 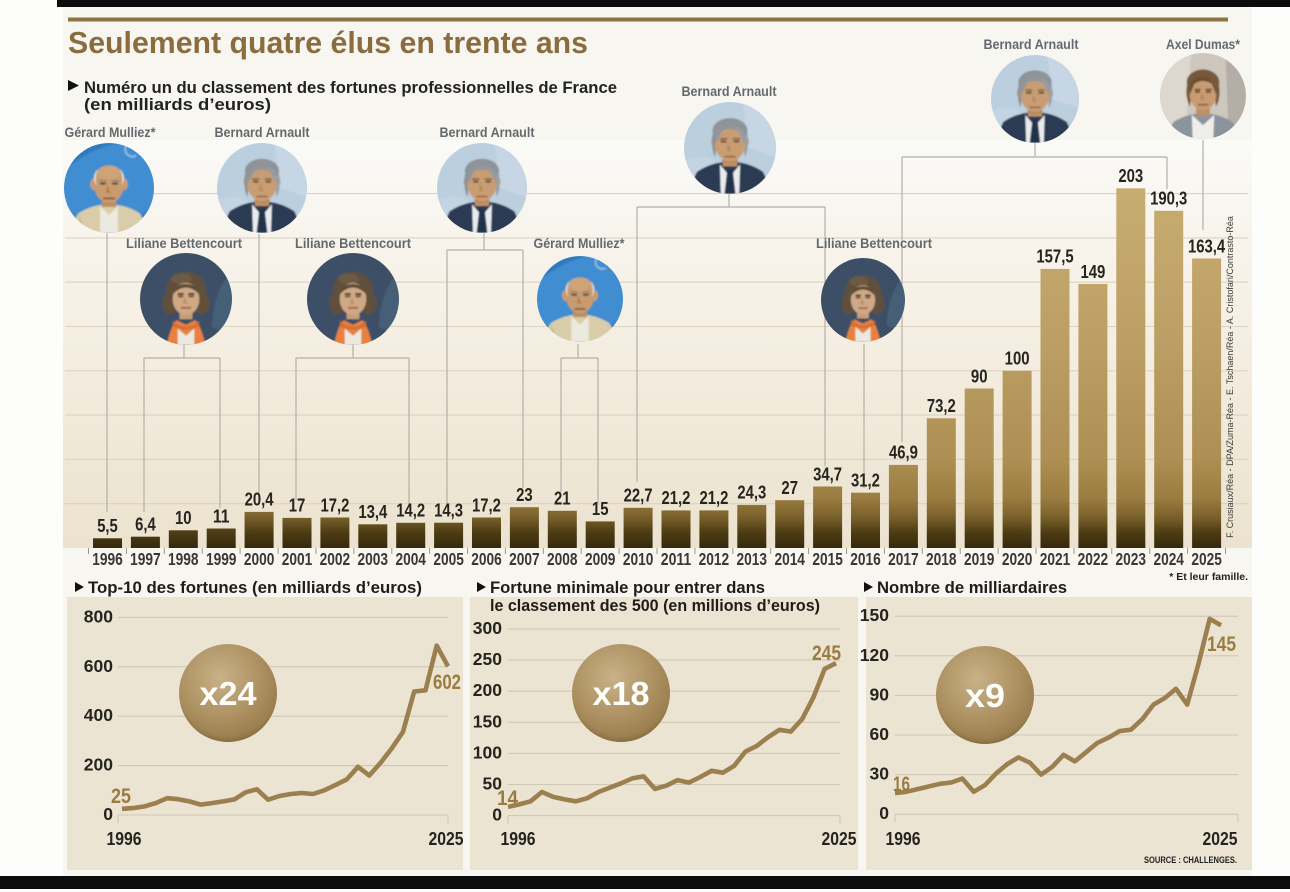 What do you see at coordinates (1093, 559) in the screenshot?
I see `svg-text: 2022` at bounding box center [1093, 559].